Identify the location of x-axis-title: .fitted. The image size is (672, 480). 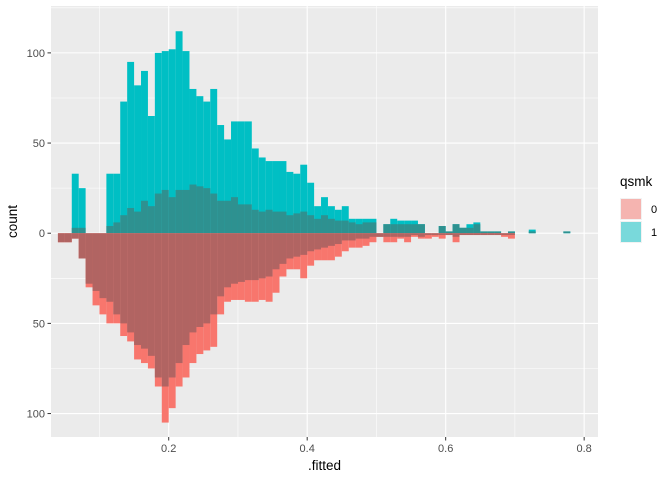
(324, 465).